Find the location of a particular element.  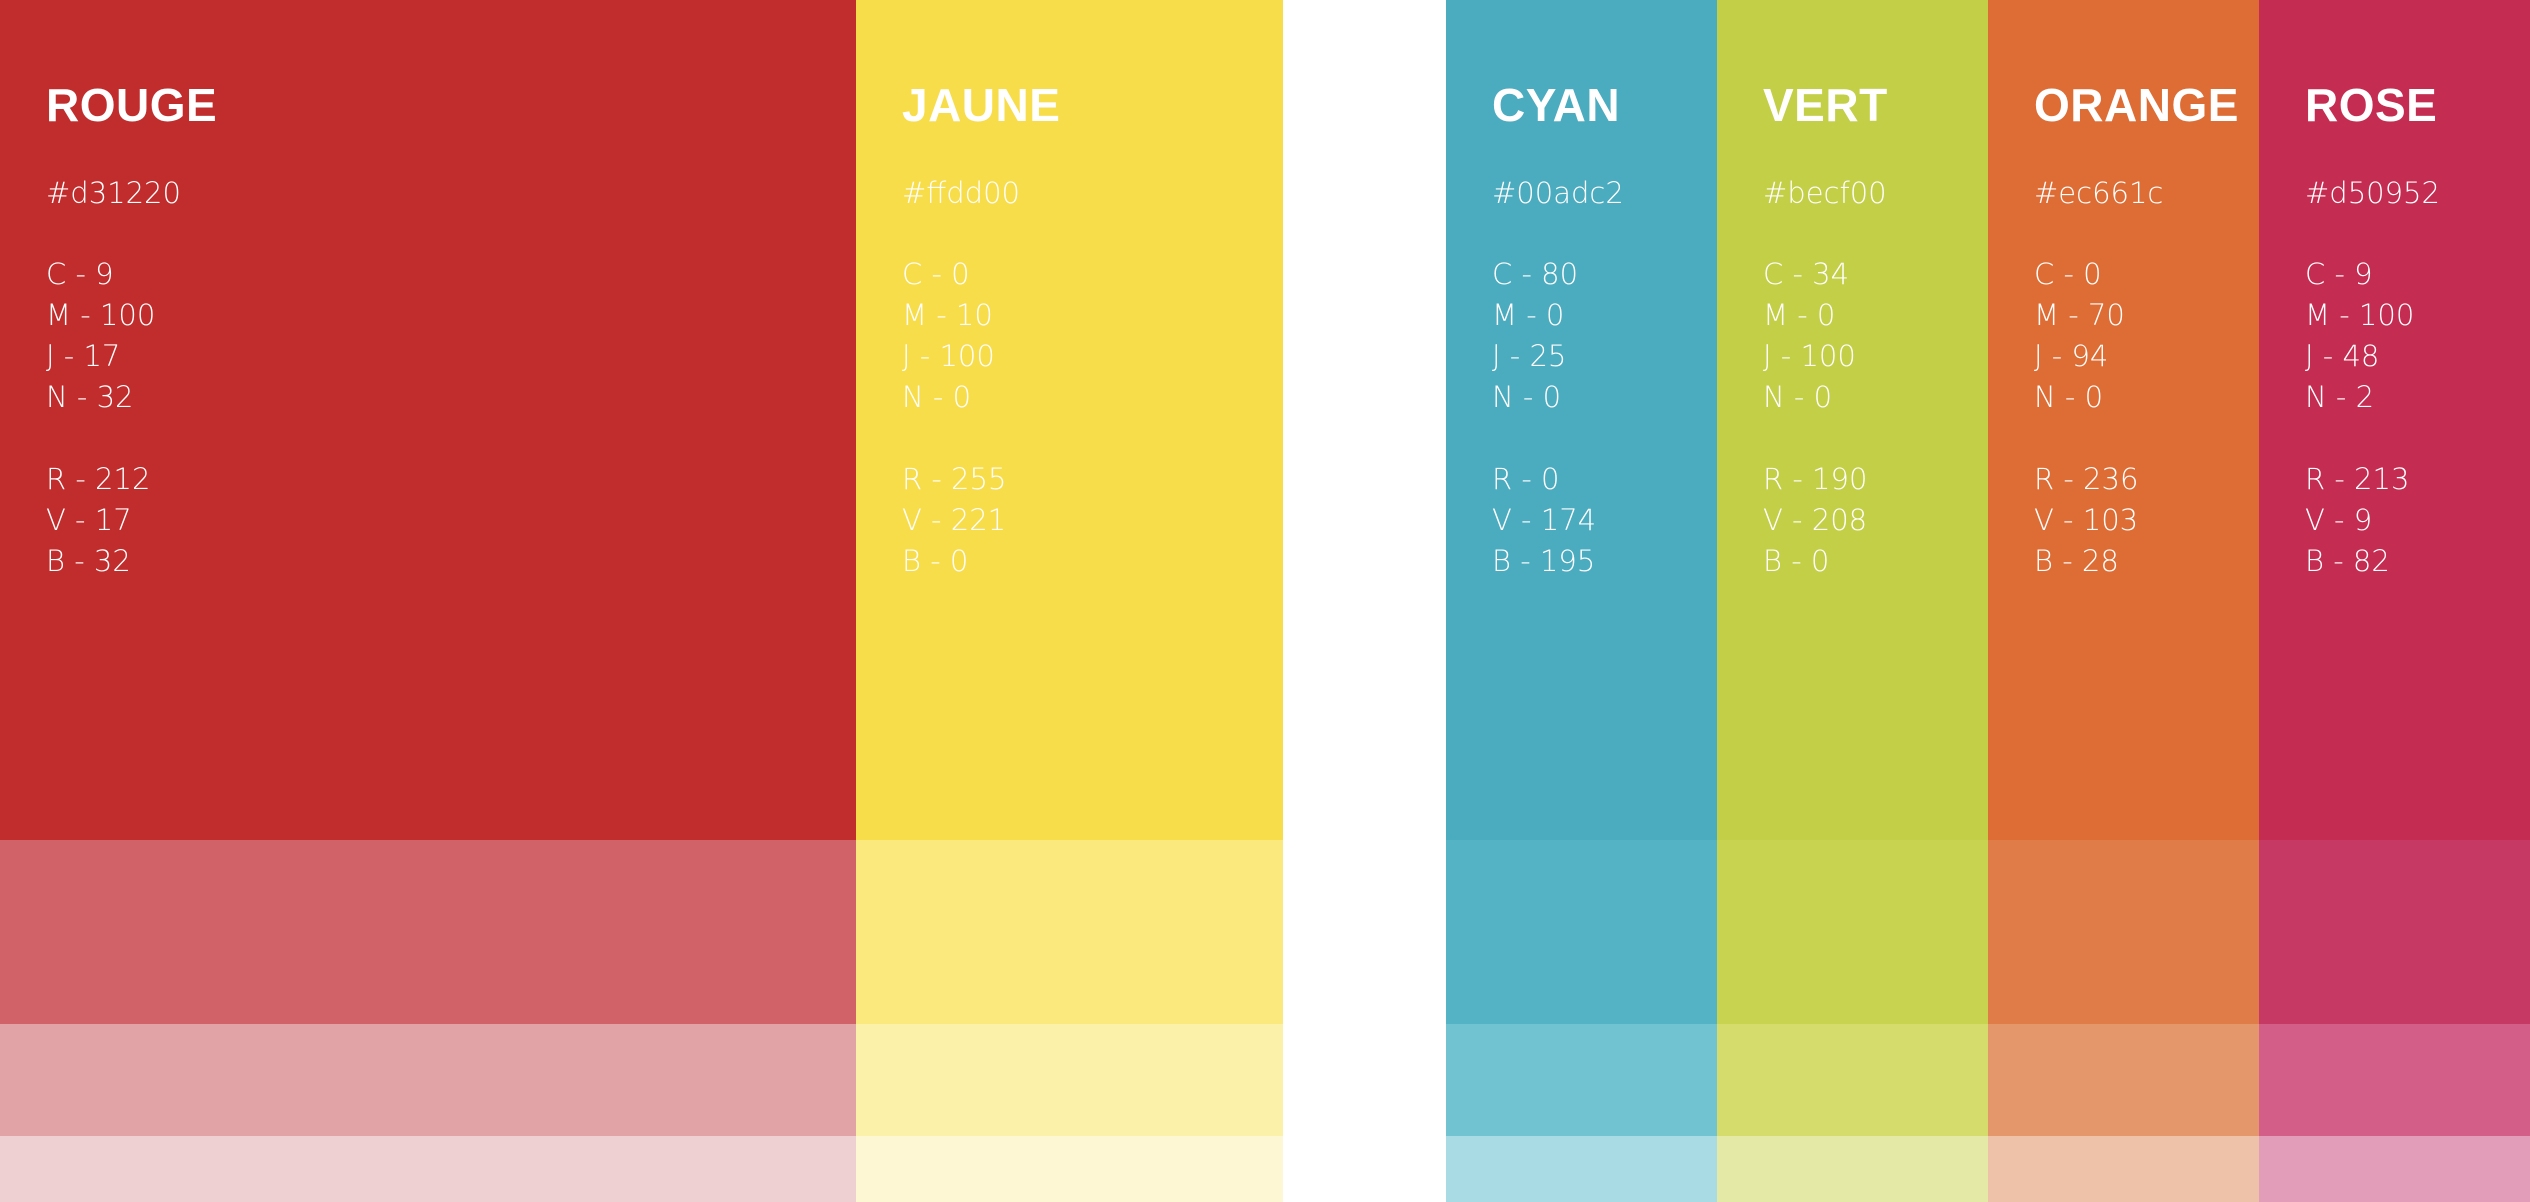

rgb-value: R - 236 is located at coordinates (2086, 479).